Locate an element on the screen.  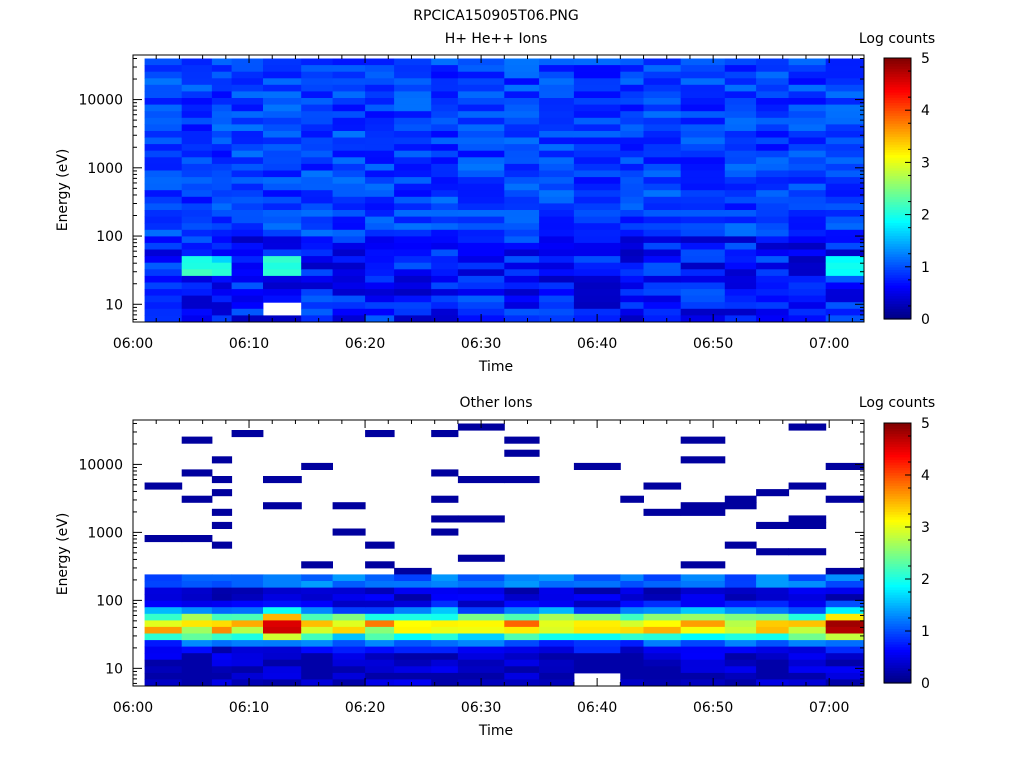
colorbar-label: Log counts is located at coordinates (897, 39).